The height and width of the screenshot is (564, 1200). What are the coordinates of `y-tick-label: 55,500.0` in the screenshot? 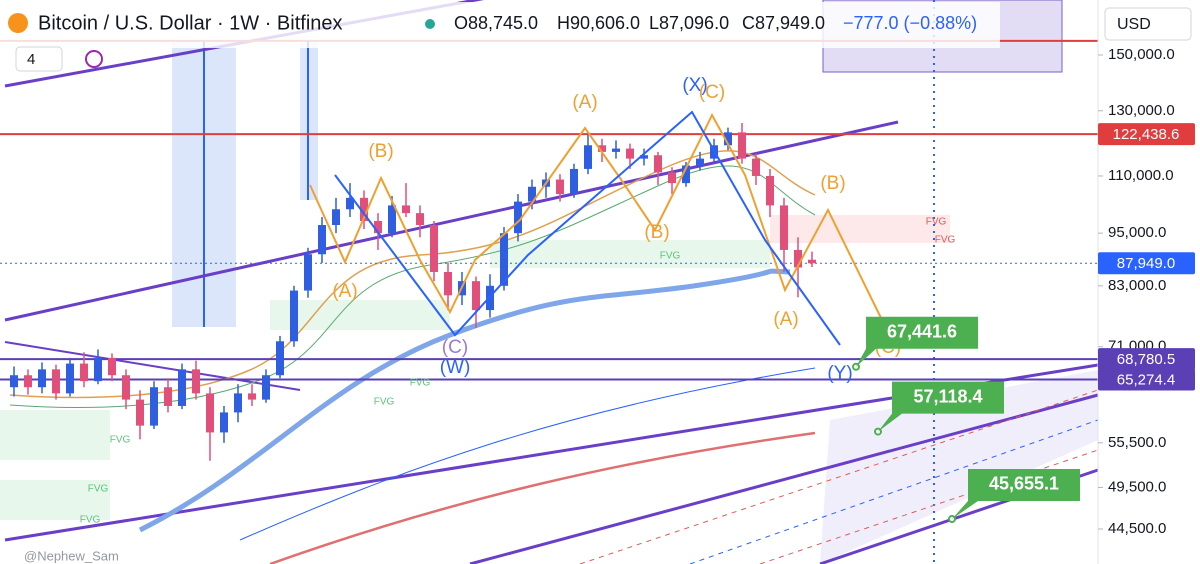 It's located at (1137, 442).